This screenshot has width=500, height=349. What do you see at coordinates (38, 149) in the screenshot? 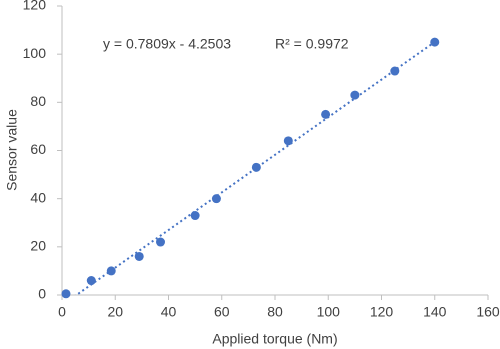
I see `y-tick-label: 60` at bounding box center [38, 149].